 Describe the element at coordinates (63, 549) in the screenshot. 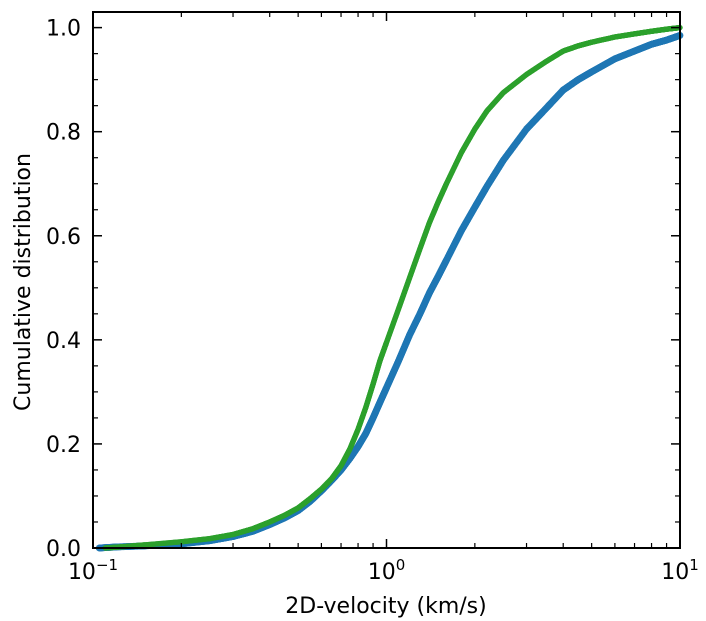

I see `y-tick-label: 0.0` at that location.